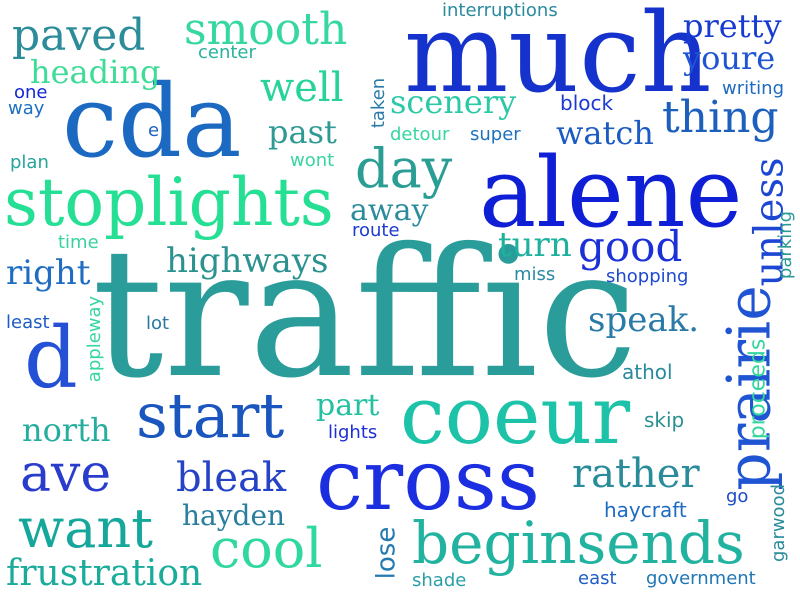 Image resolution: width=800 pixels, height=600 pixels. I want to click on word-coeur: coeur, so click(515, 415).